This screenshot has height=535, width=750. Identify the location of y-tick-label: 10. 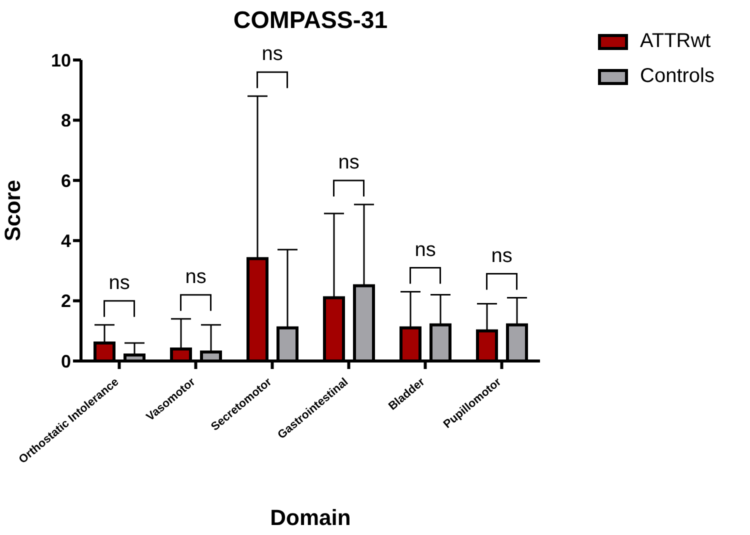
(60, 60).